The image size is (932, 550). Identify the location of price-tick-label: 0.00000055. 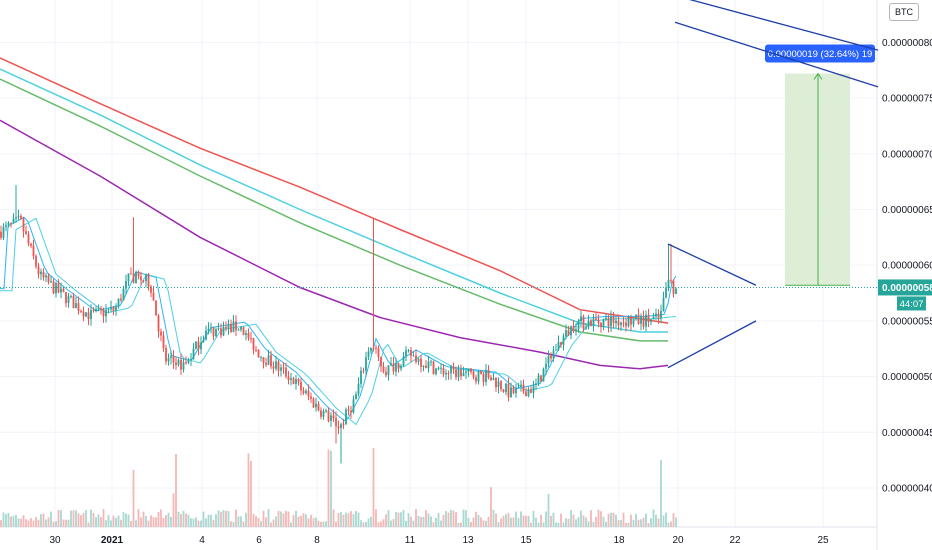
(907, 321).